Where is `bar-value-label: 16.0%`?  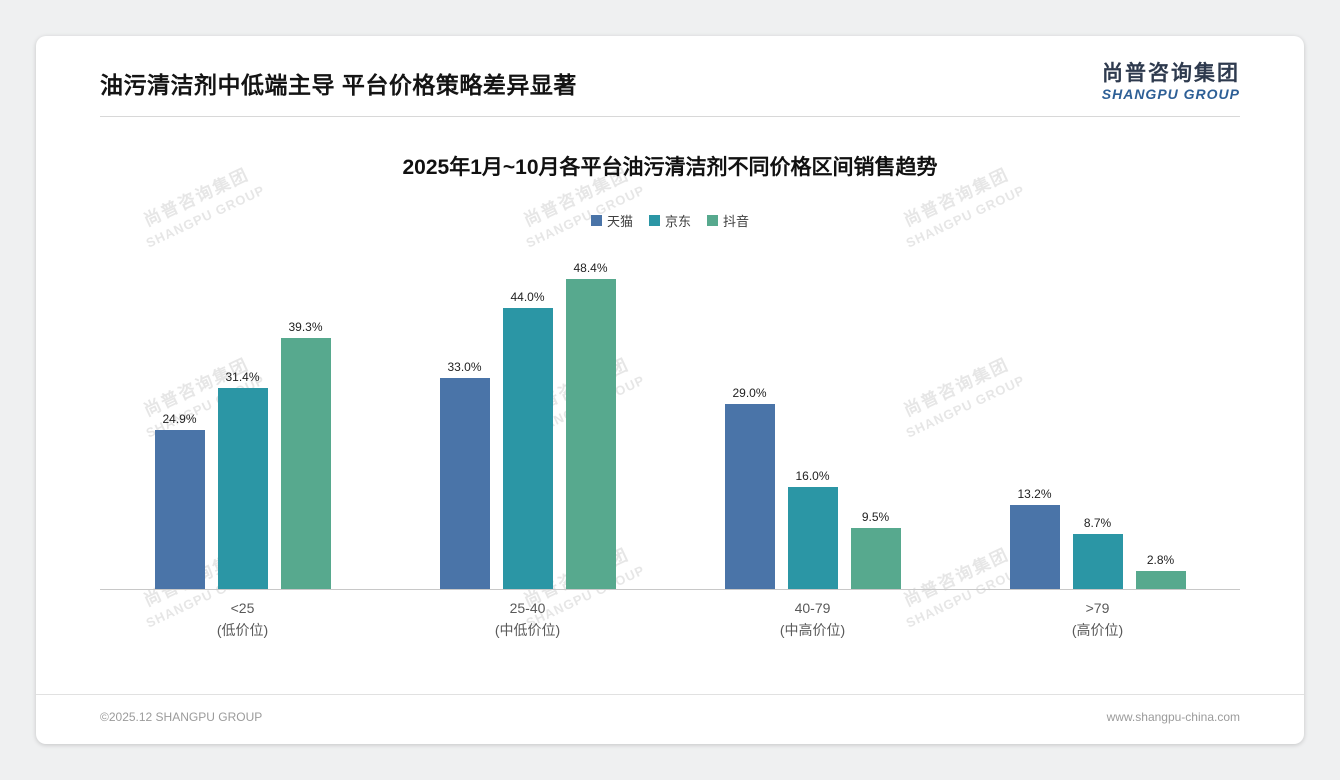
bar-value-label: 16.0% is located at coordinates (812, 475).